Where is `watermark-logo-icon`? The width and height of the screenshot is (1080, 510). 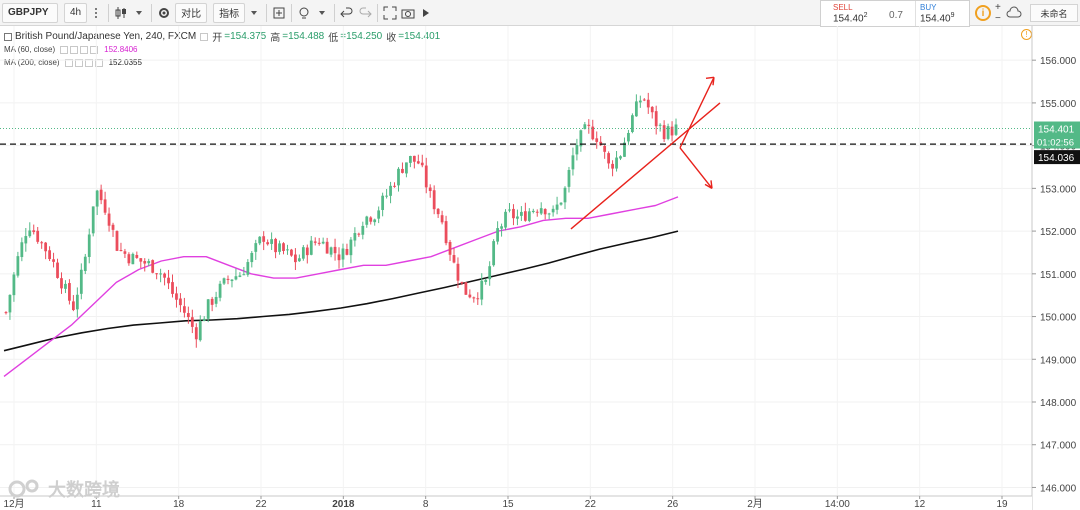 watermark-logo-icon is located at coordinates (23, 488).